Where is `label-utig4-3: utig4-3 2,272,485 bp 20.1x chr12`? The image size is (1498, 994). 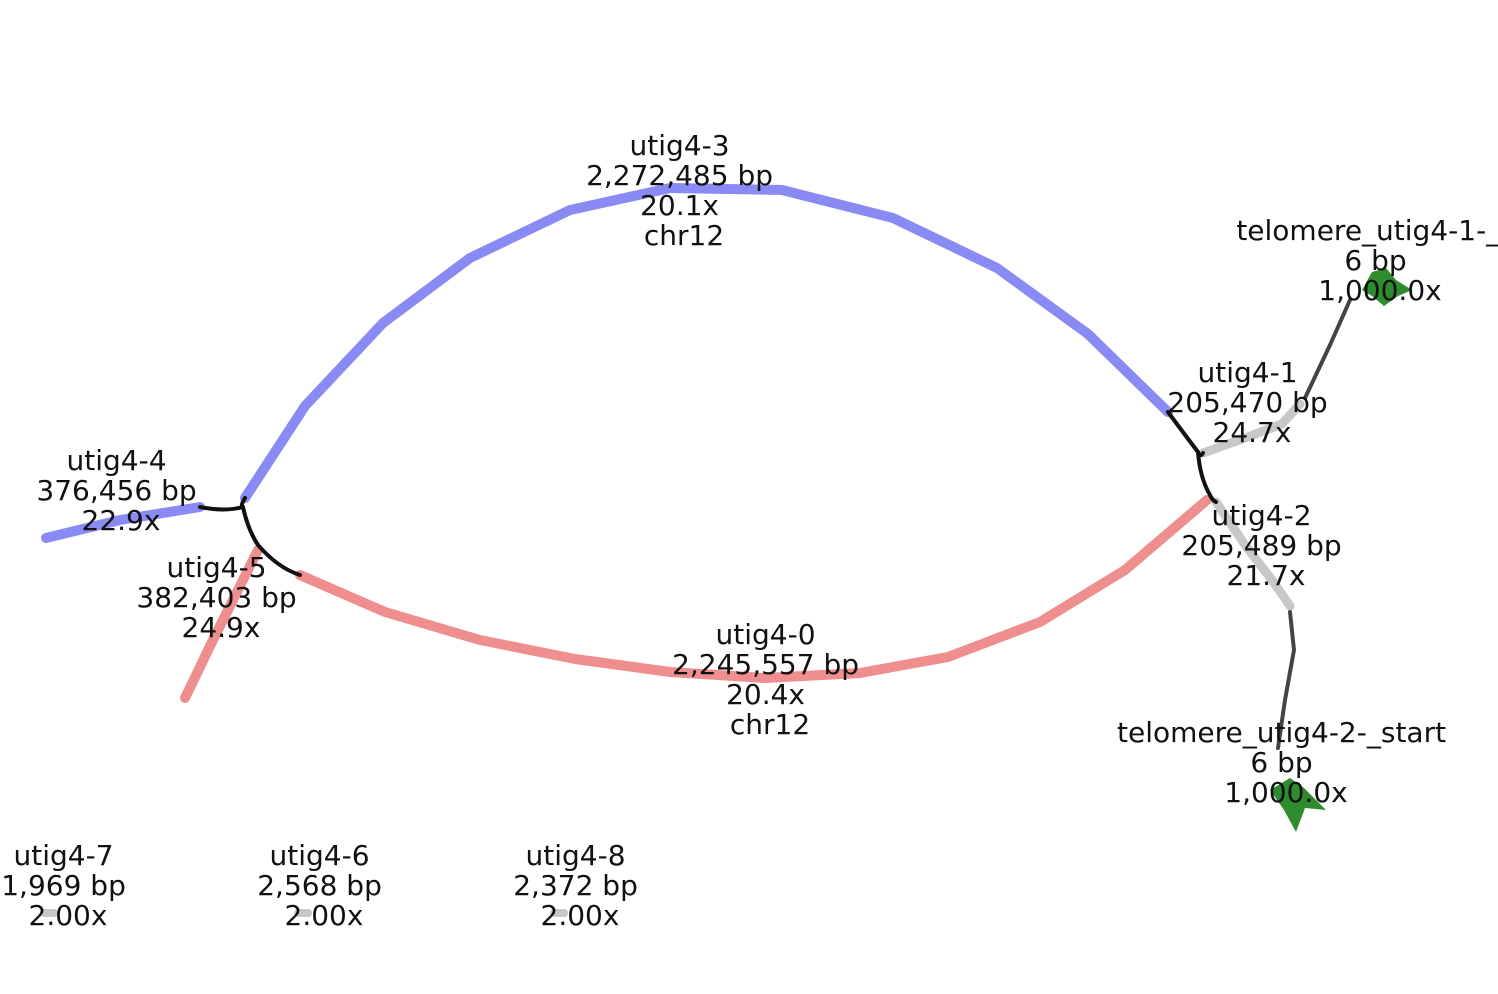
label-utig4-3: utig4-3 2,272,485 bp 20.1x chr12 is located at coordinates (684, 190).